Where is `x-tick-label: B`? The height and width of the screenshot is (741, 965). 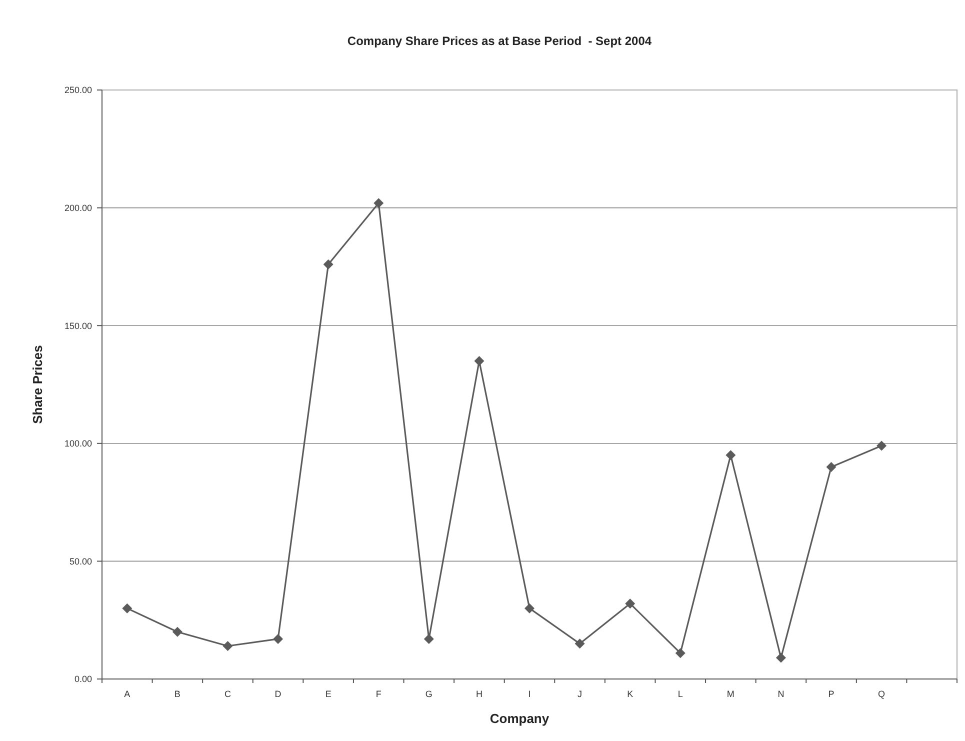
x-tick-label: B is located at coordinates (177, 694).